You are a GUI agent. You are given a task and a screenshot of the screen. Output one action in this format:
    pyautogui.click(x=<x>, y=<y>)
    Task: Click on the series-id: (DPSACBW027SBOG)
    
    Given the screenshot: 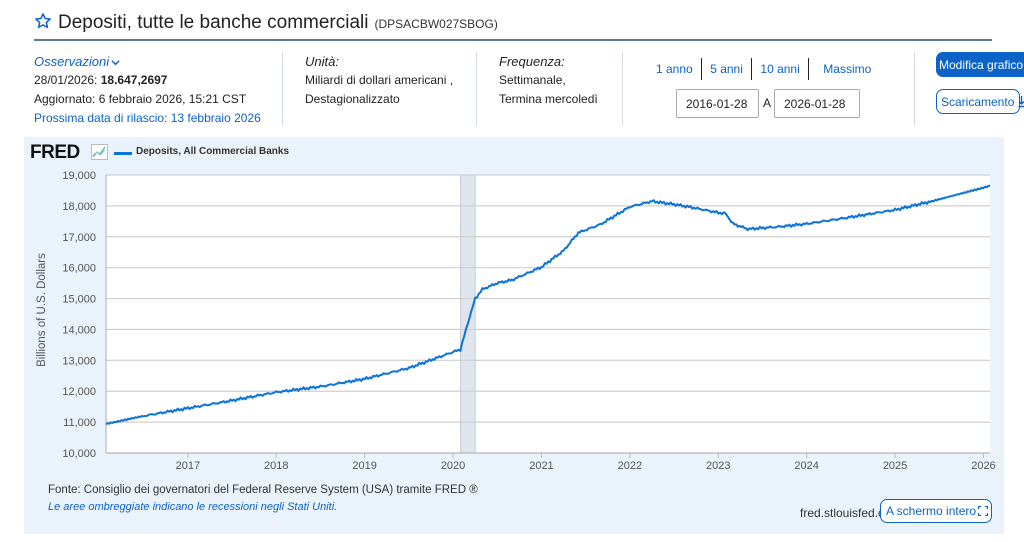 What is the action you would take?
    pyautogui.click(x=436, y=24)
    